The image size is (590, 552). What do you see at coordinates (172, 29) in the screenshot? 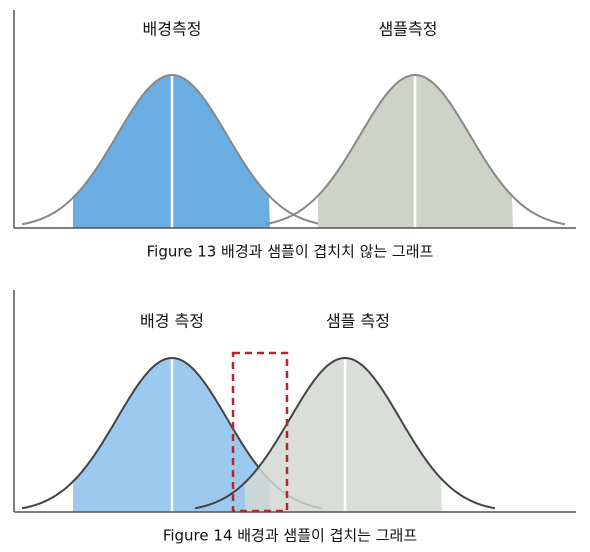
I see `label: 배경측정` at bounding box center [172, 29].